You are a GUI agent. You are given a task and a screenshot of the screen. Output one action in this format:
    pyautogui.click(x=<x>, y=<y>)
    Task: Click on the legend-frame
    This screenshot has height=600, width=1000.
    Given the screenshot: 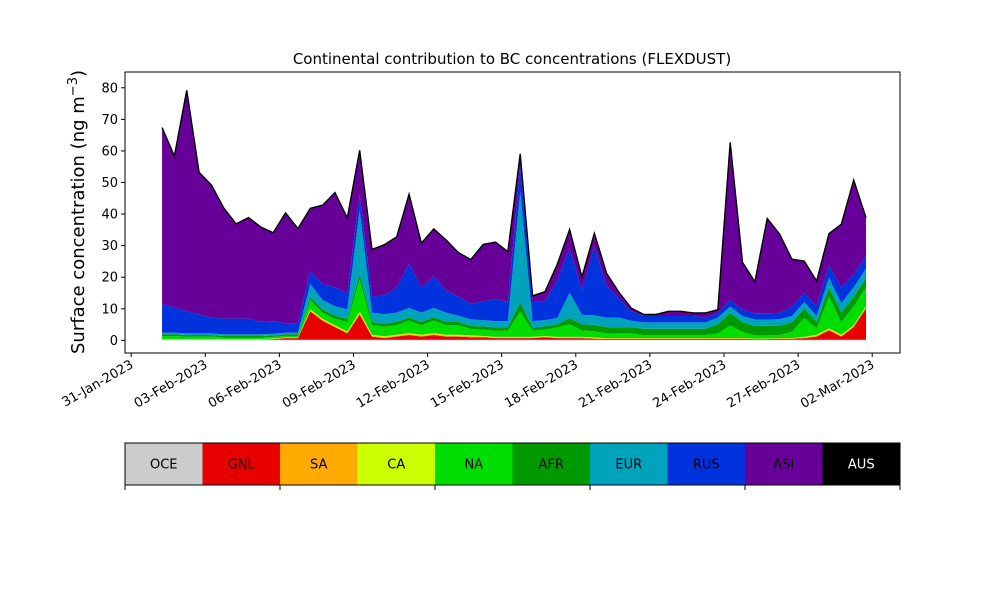 What is the action you would take?
    pyautogui.click(x=512, y=464)
    